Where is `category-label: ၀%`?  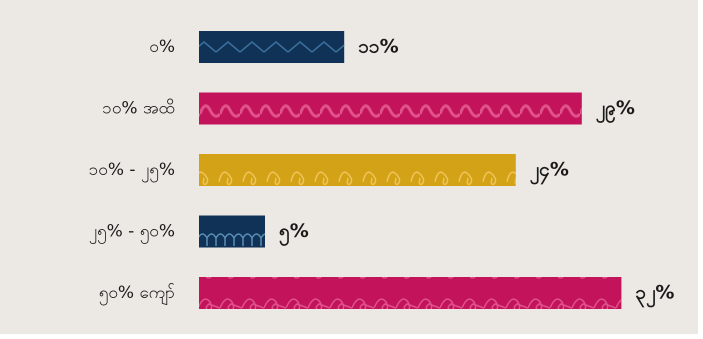 category-label: ၀% is located at coordinates (162, 47).